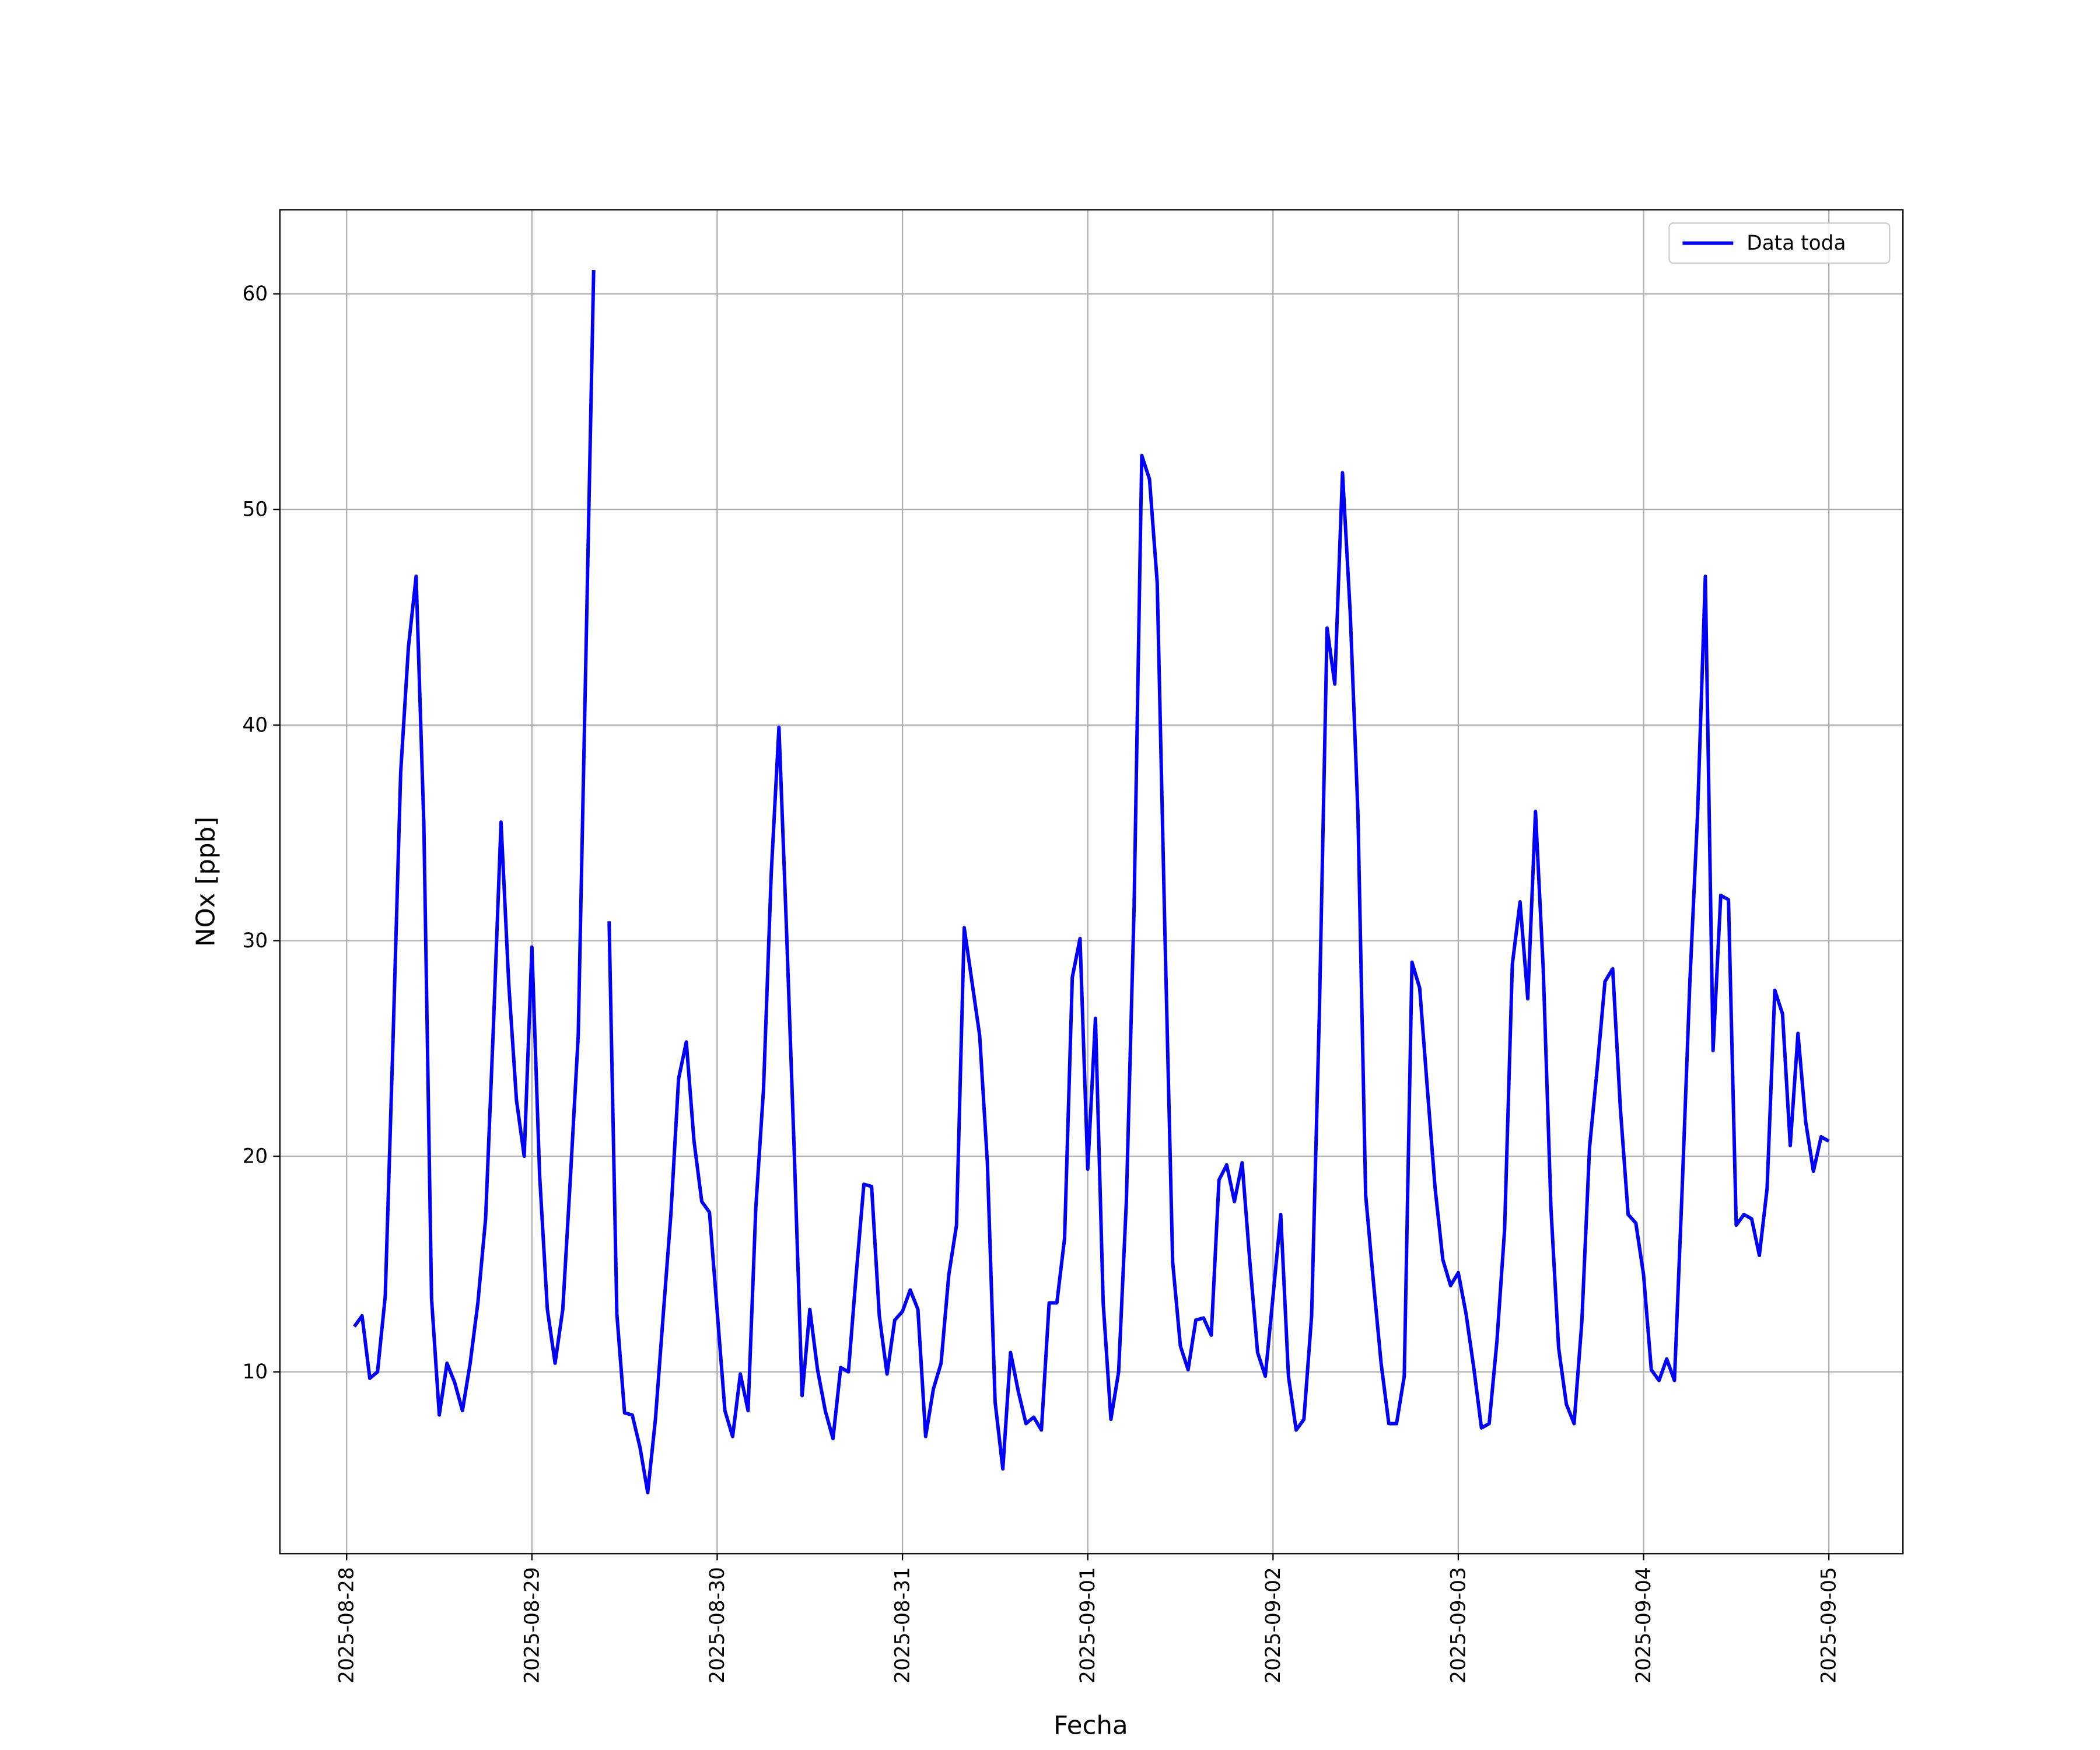 Image resolution: width=2100 pixels, height=1750 pixels. What do you see at coordinates (255, 294) in the screenshot?
I see `y-tick-label: 60` at bounding box center [255, 294].